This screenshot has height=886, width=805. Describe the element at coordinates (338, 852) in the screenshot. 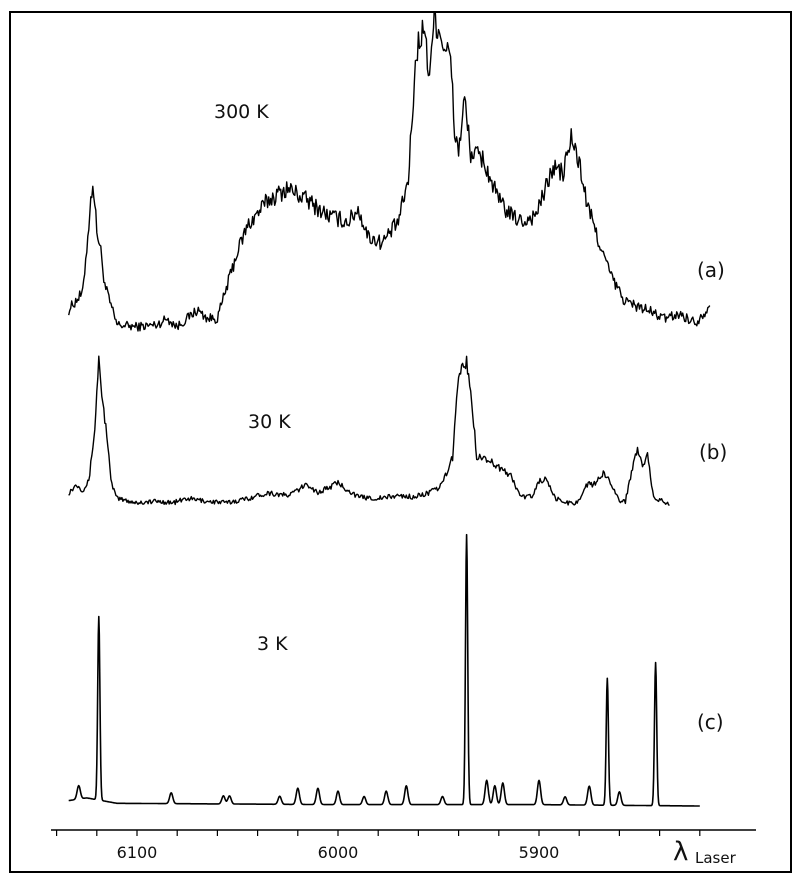

I see `x-tick-label-6000: 6000` at that location.